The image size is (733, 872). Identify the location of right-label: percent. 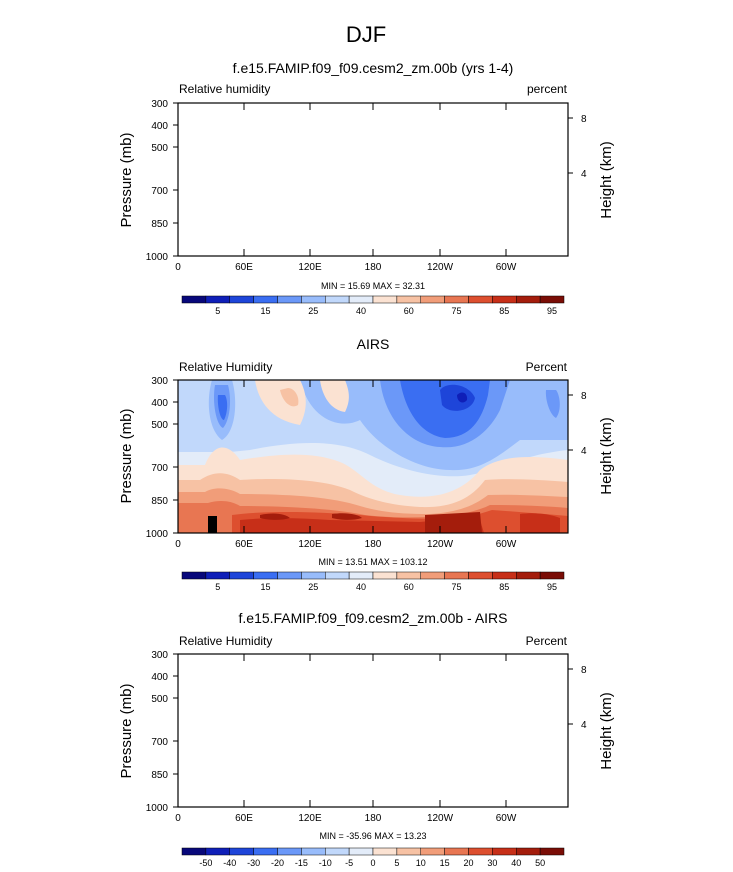
(547, 89).